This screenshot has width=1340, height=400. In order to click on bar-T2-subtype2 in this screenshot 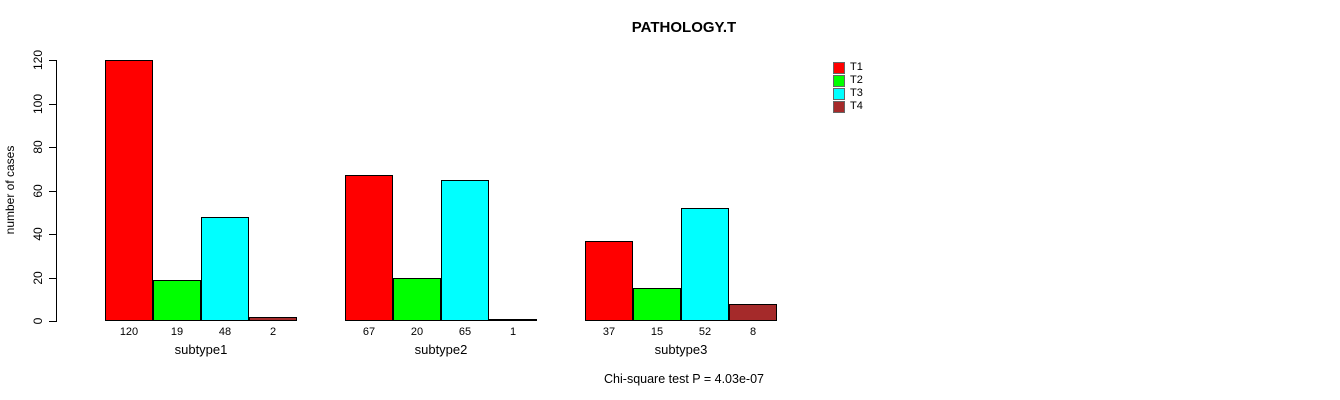, I will do `click(417, 299)`.